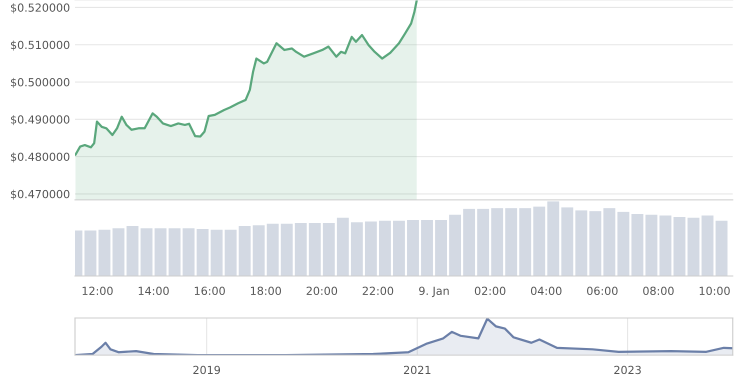 Image resolution: width=750 pixels, height=375 pixels. I want to click on x-tick-label: 12:00, so click(97, 291).